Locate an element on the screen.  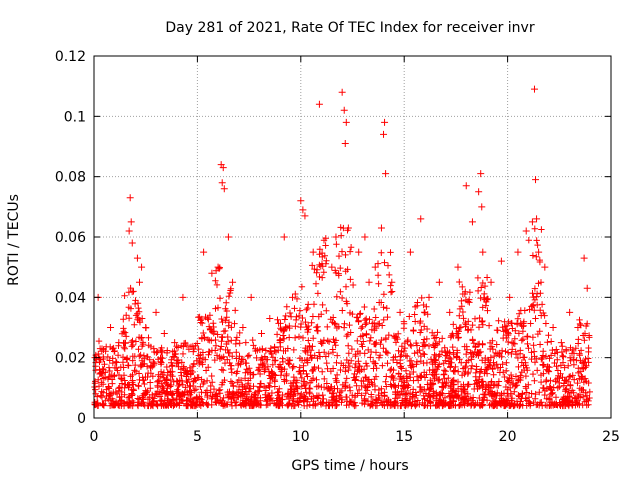
y-axis-label: ROTI / TECUs is located at coordinates (14, 240).